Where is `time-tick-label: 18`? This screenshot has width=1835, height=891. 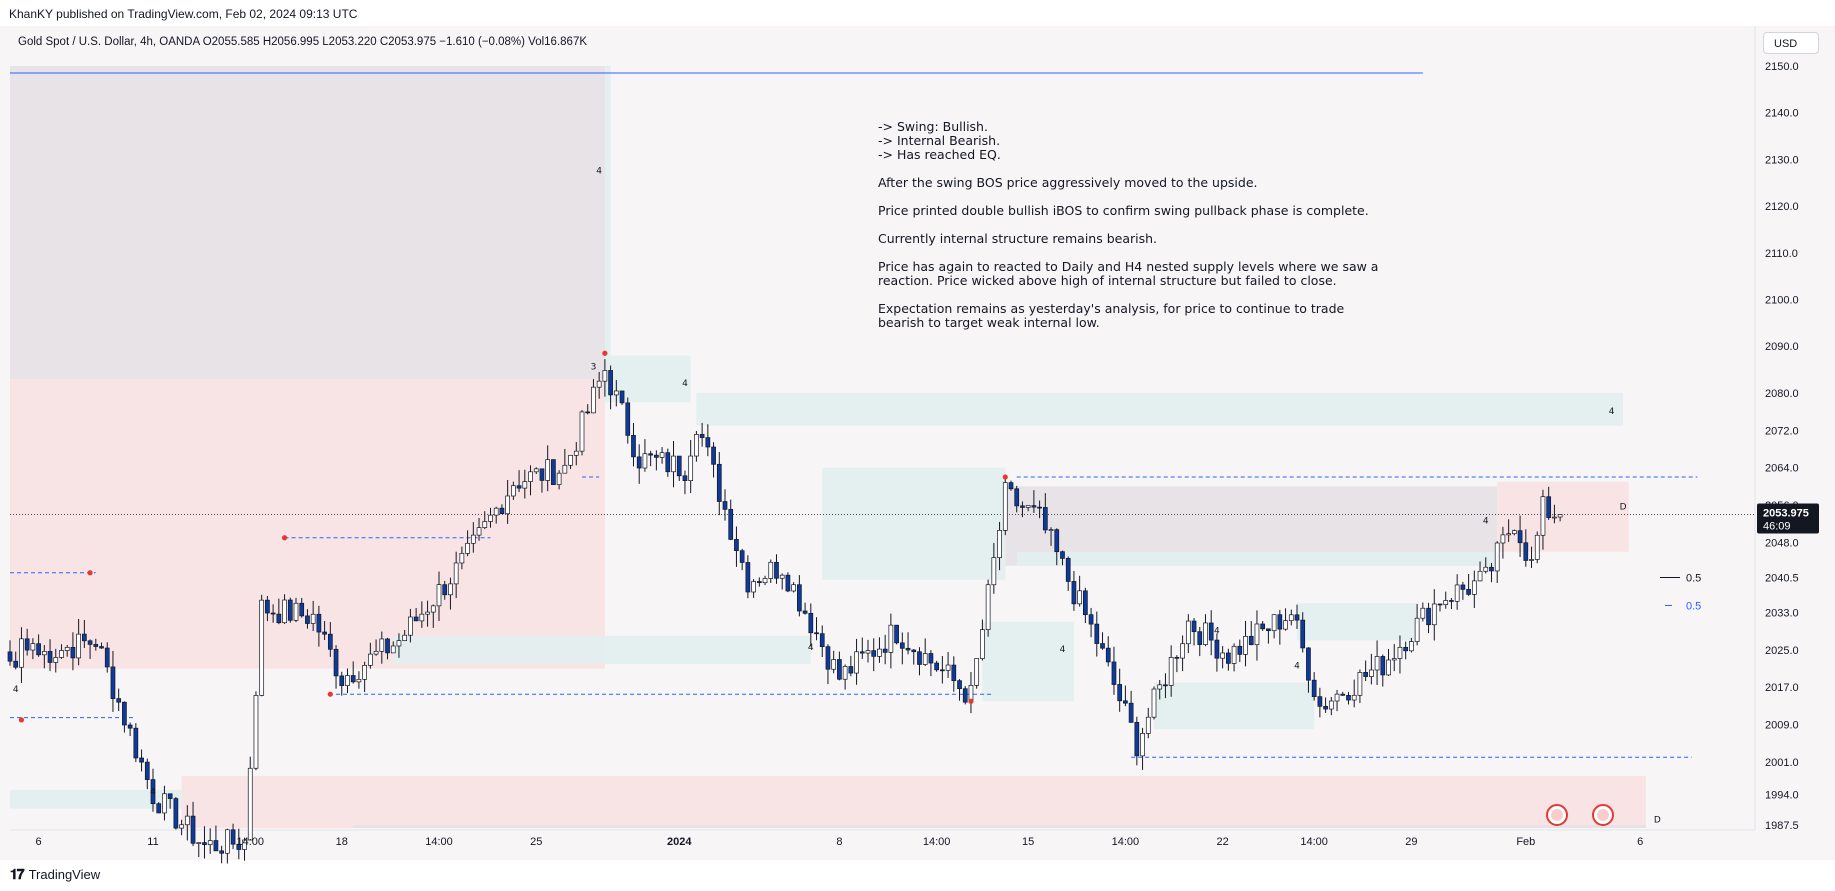 time-tick-label: 18 is located at coordinates (342, 842).